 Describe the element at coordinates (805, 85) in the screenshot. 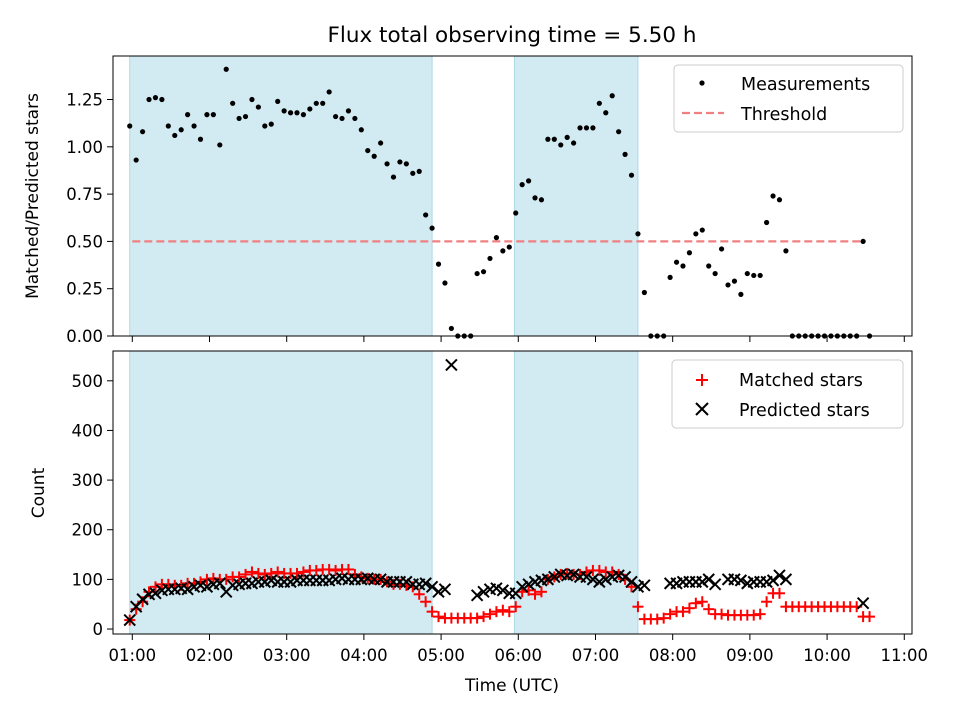

I see `legend-measurements-label: Measurements` at that location.